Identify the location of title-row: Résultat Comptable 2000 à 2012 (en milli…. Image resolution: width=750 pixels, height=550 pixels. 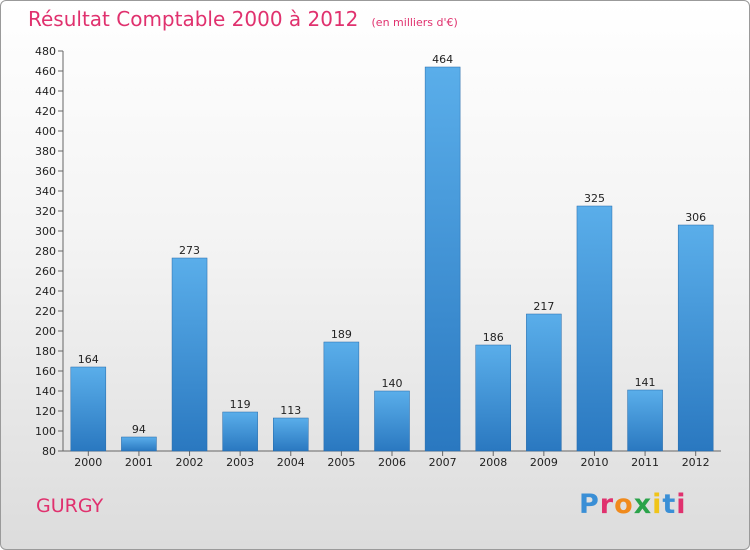
(243, 19).